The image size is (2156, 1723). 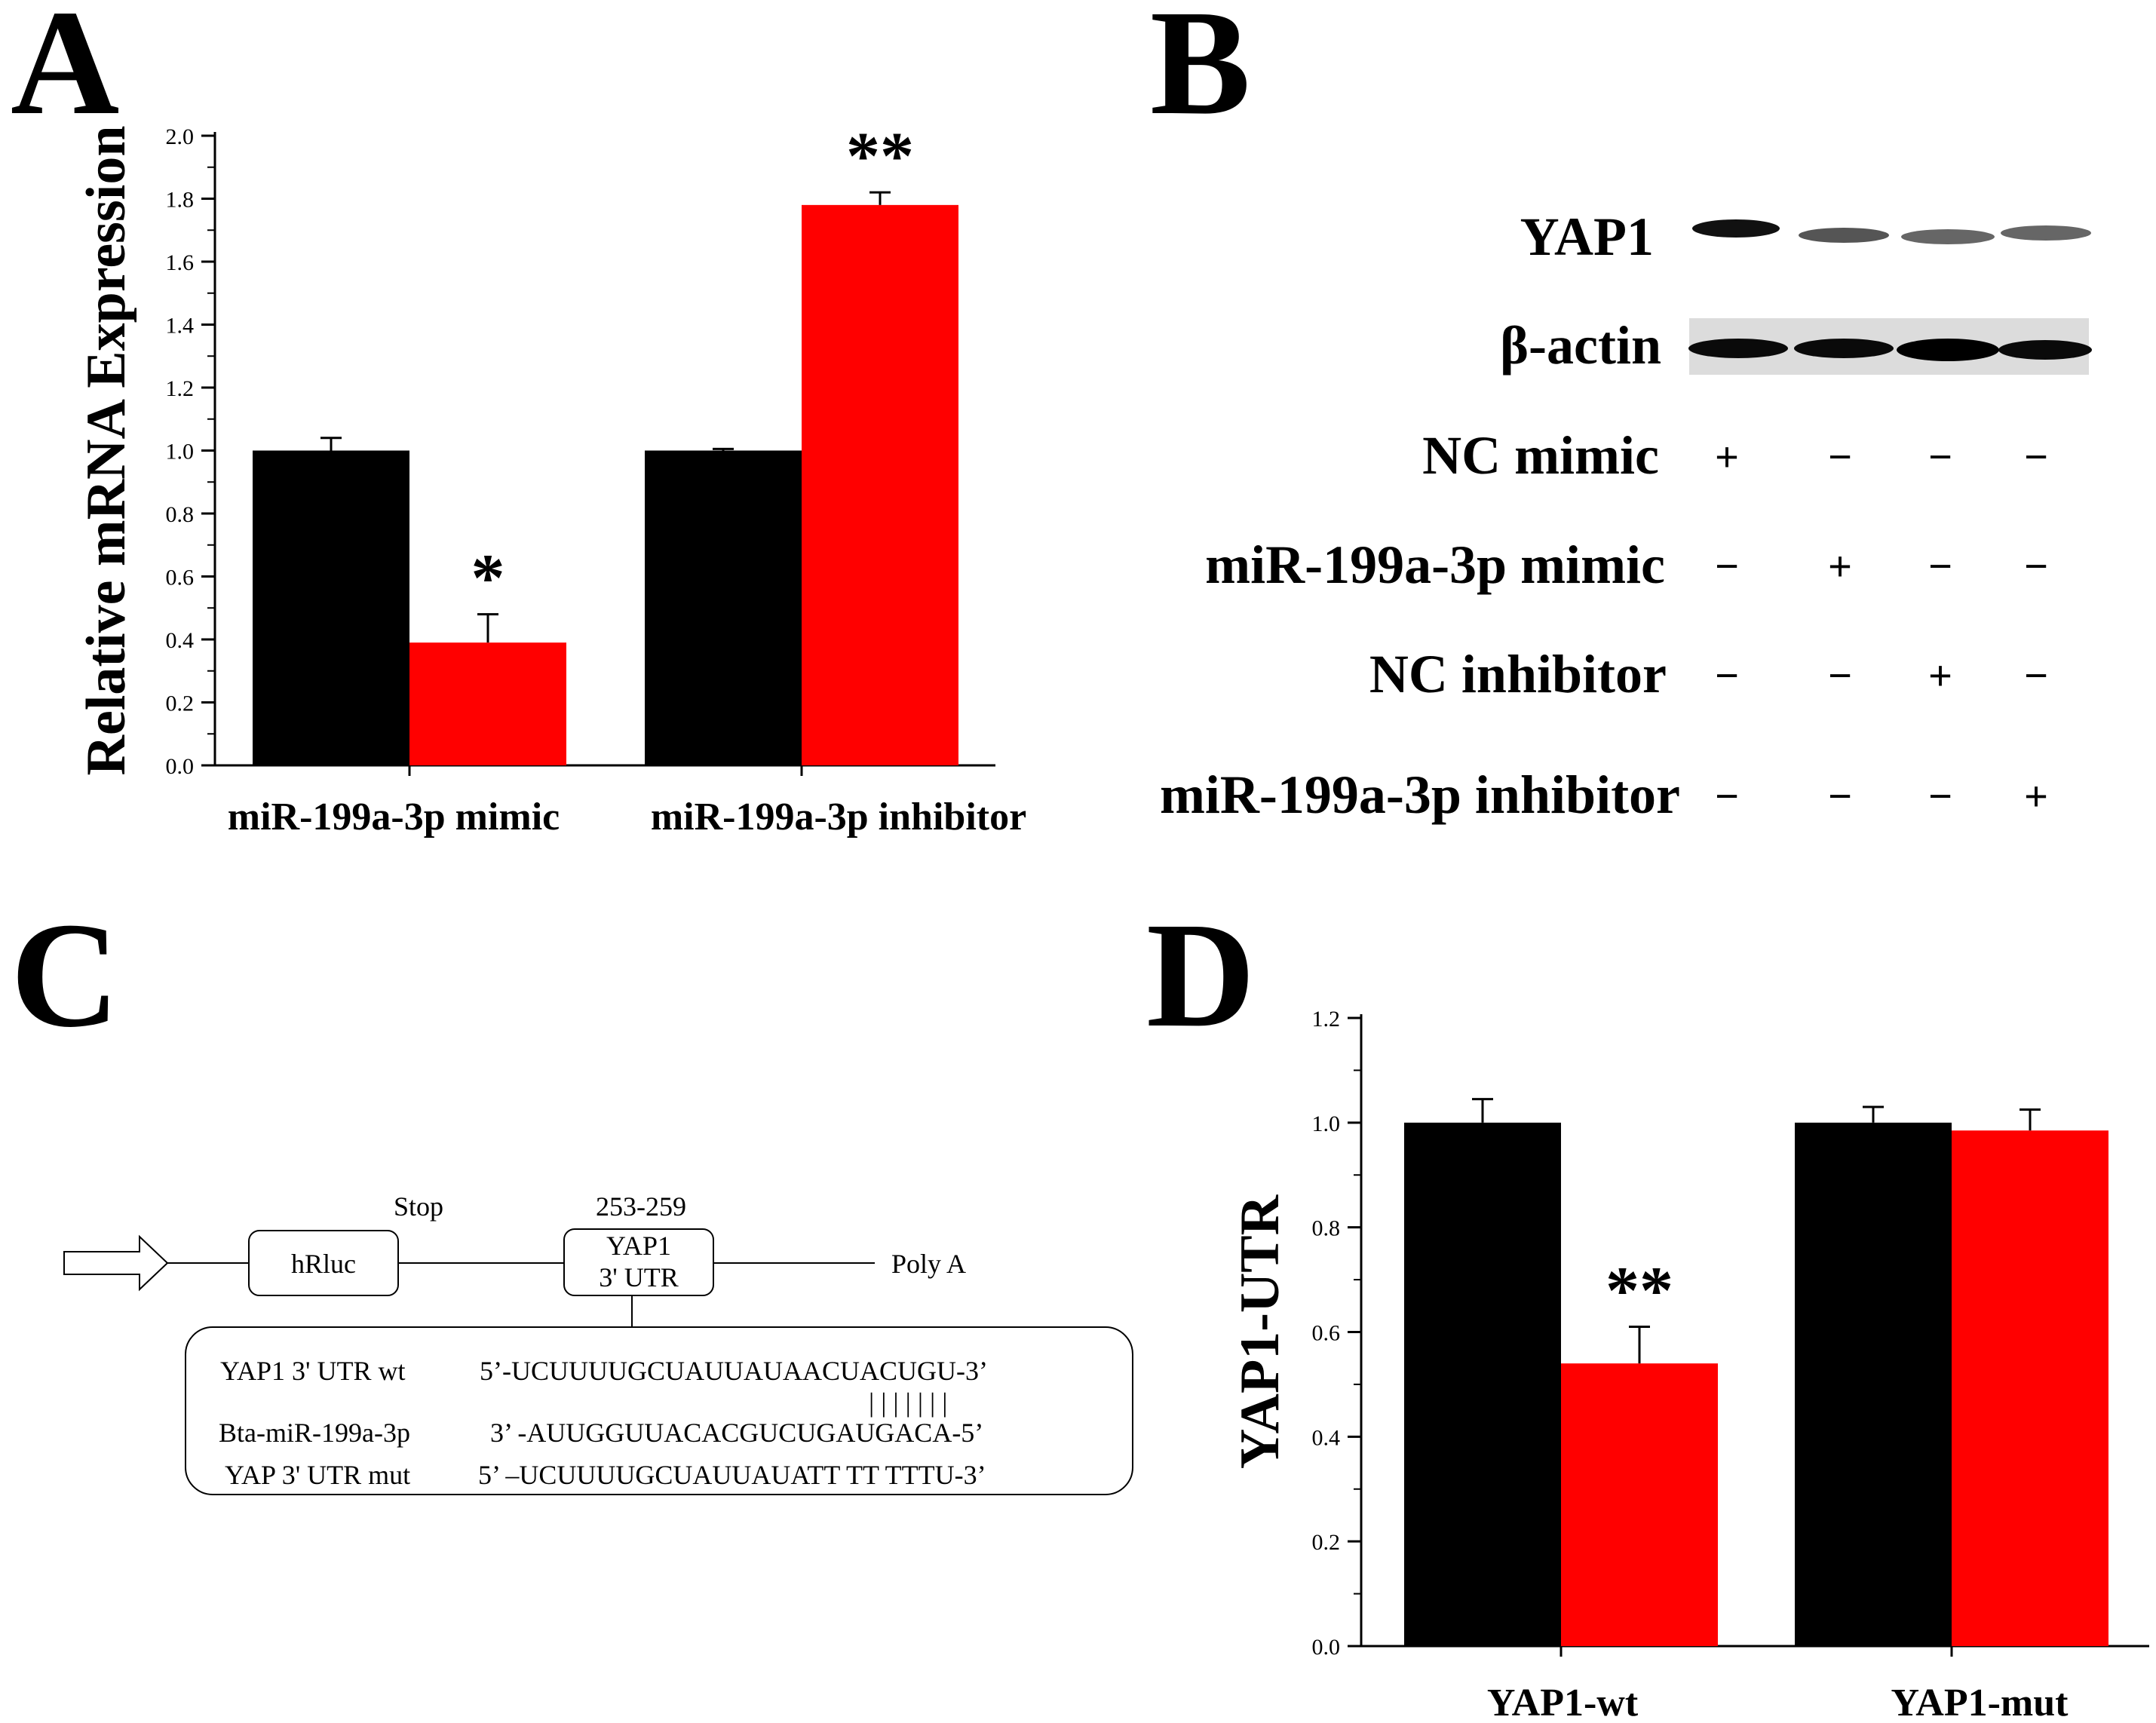 I want to click on y-axis-label: YAP1-UTR, so click(x=1260, y=1331).